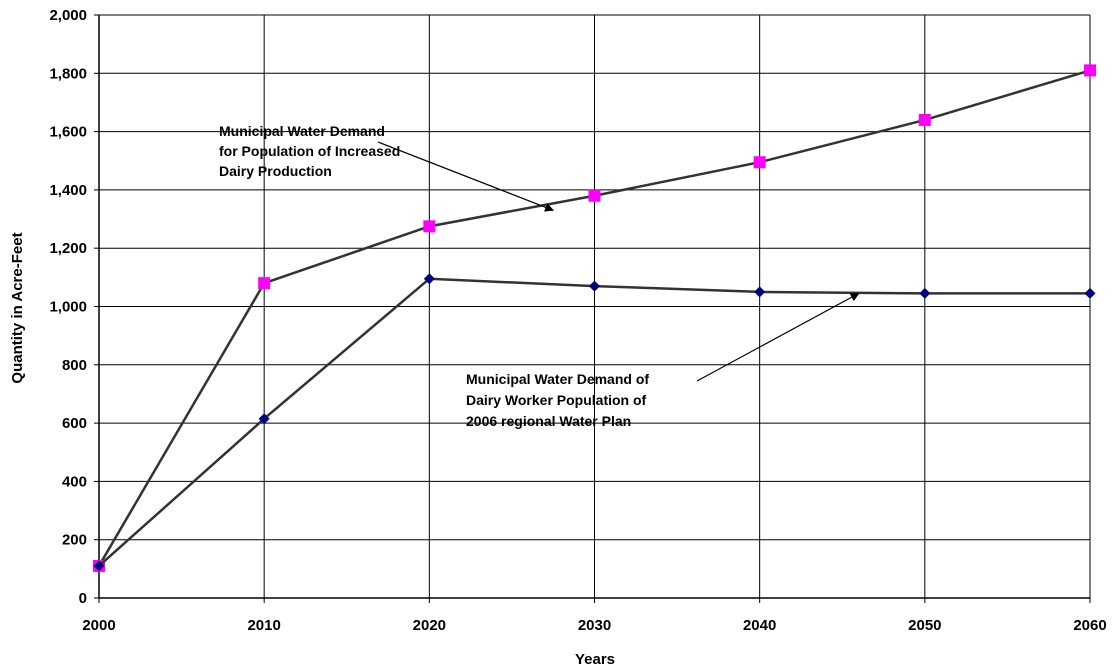 This screenshot has width=1115, height=669. I want to click on x-tick-label: 2030, so click(594, 625).